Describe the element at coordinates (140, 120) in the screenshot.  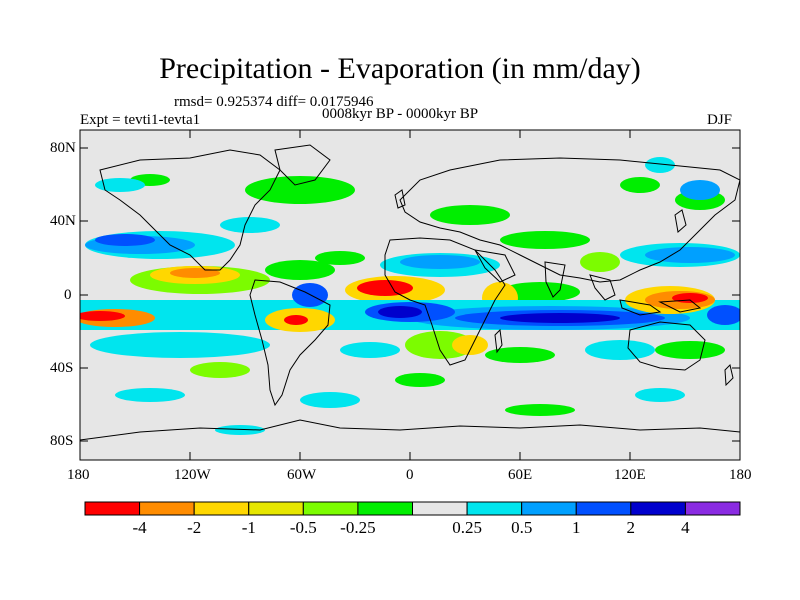
I see `experiment-label: Expt = tevti1-tevta1` at that location.